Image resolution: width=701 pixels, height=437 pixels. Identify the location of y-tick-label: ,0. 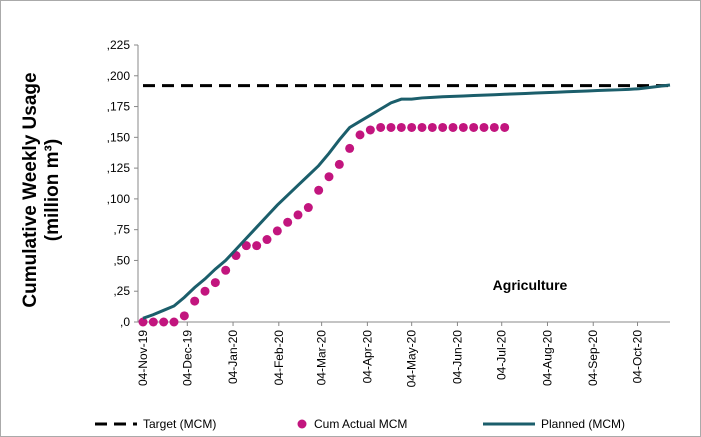
(125, 322).